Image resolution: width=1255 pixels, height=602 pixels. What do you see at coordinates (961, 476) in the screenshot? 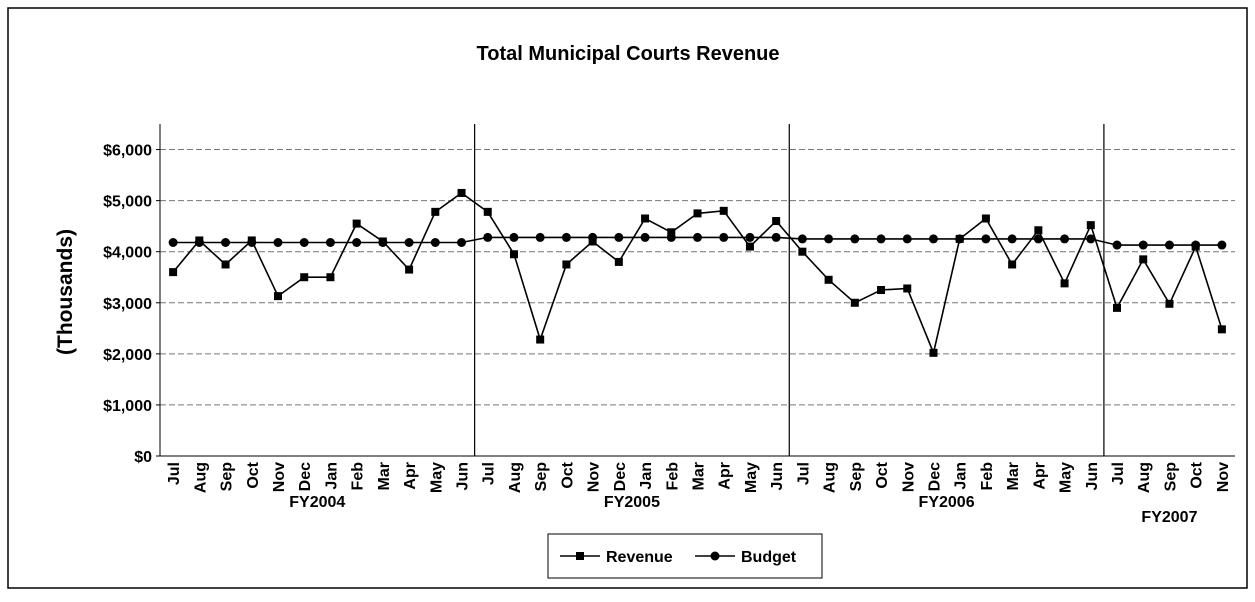
I see `x-tick-label: Jan` at bounding box center [961, 476].